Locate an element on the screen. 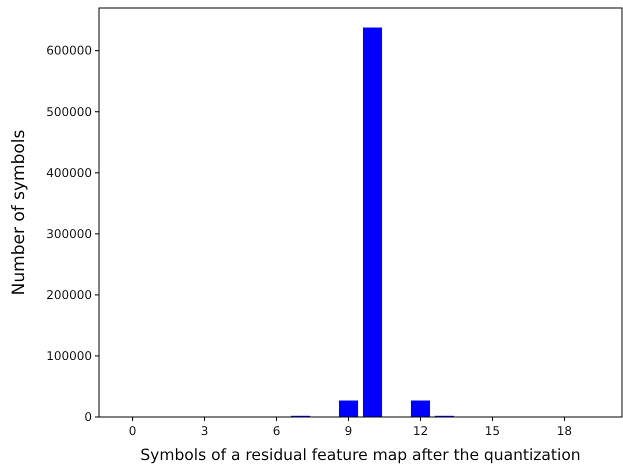 The height and width of the screenshot is (466, 623). y-axis-title: Number of symbols is located at coordinates (19, 212).